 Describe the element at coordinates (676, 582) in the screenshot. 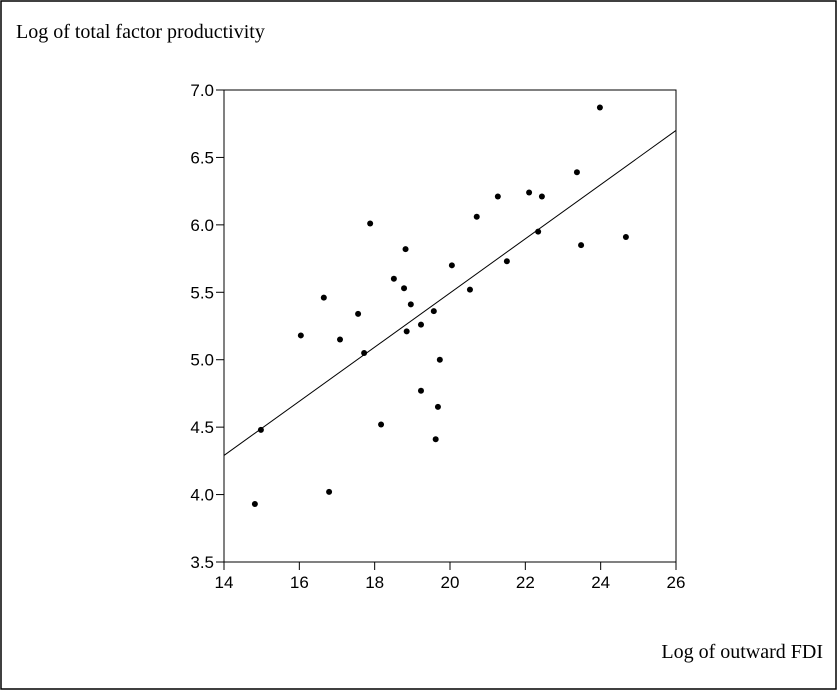

I see `x-tick-label: 26` at that location.